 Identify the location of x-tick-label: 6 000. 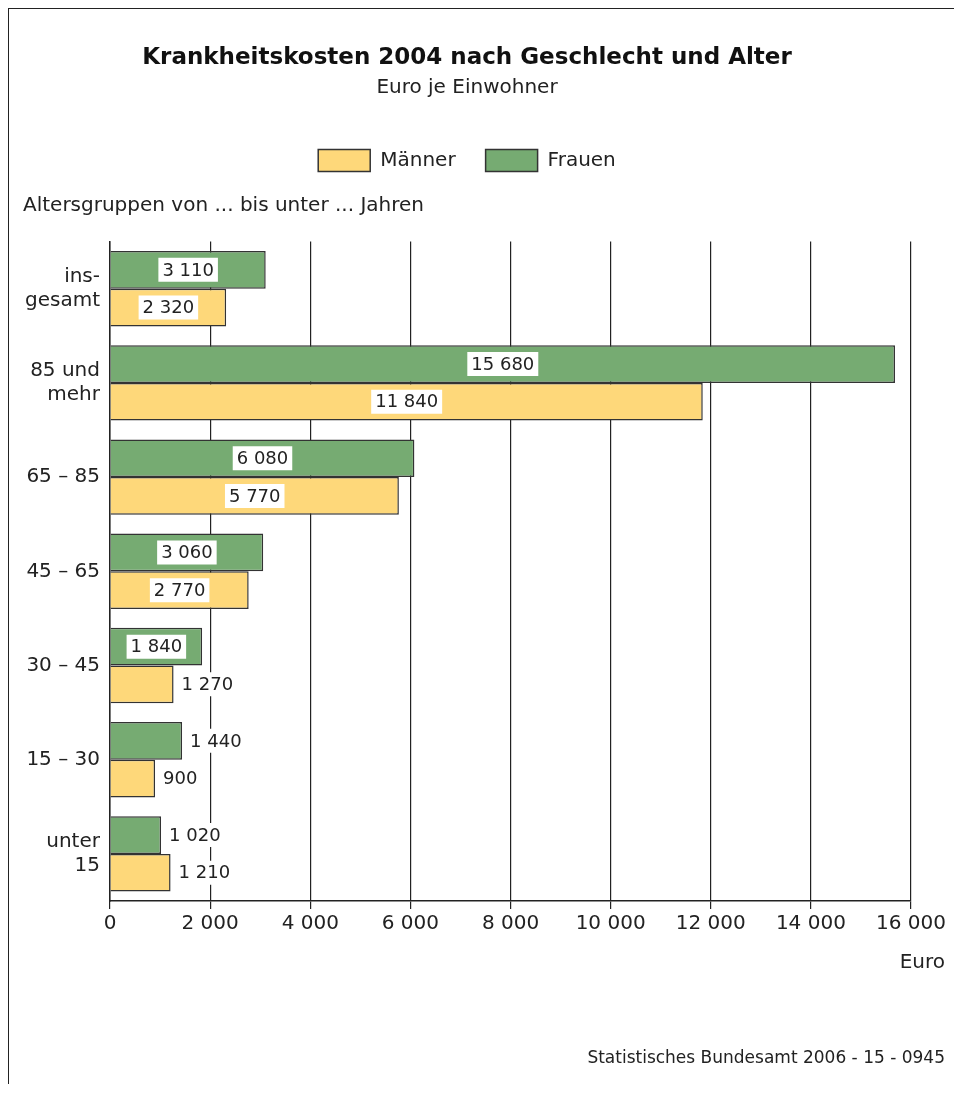
(410, 922).